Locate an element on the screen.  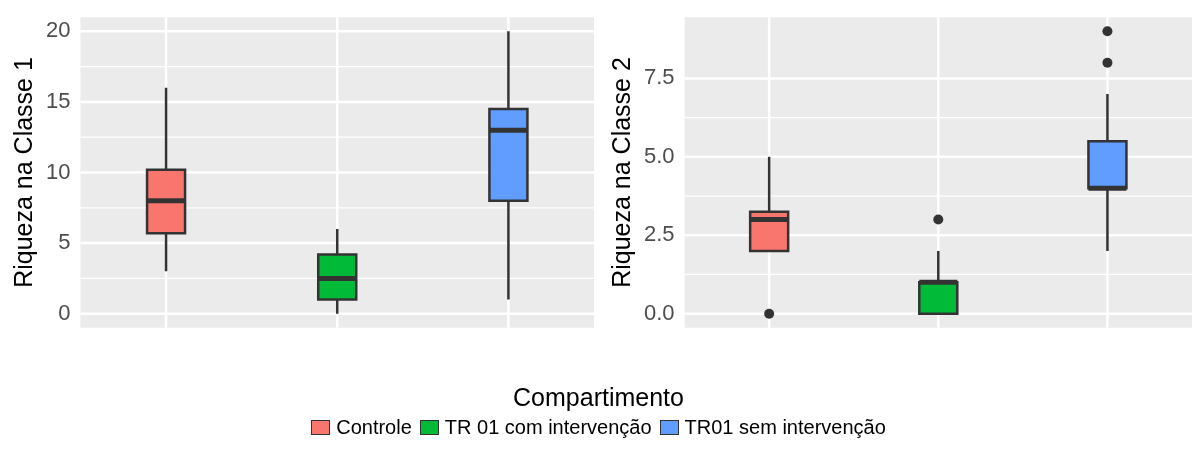
y-tick-label: 0.0 is located at coordinates (659, 312).